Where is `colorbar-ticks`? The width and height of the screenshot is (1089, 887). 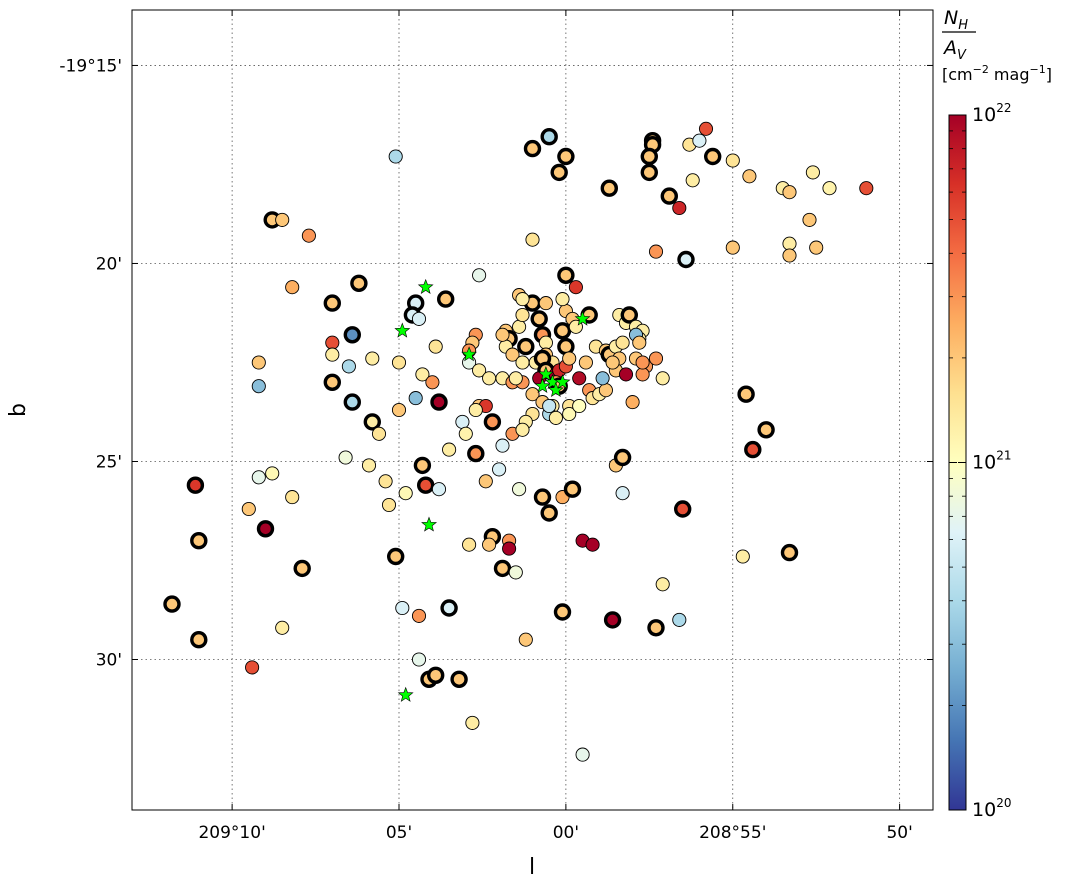 colorbar-ticks is located at coordinates (957, 462).